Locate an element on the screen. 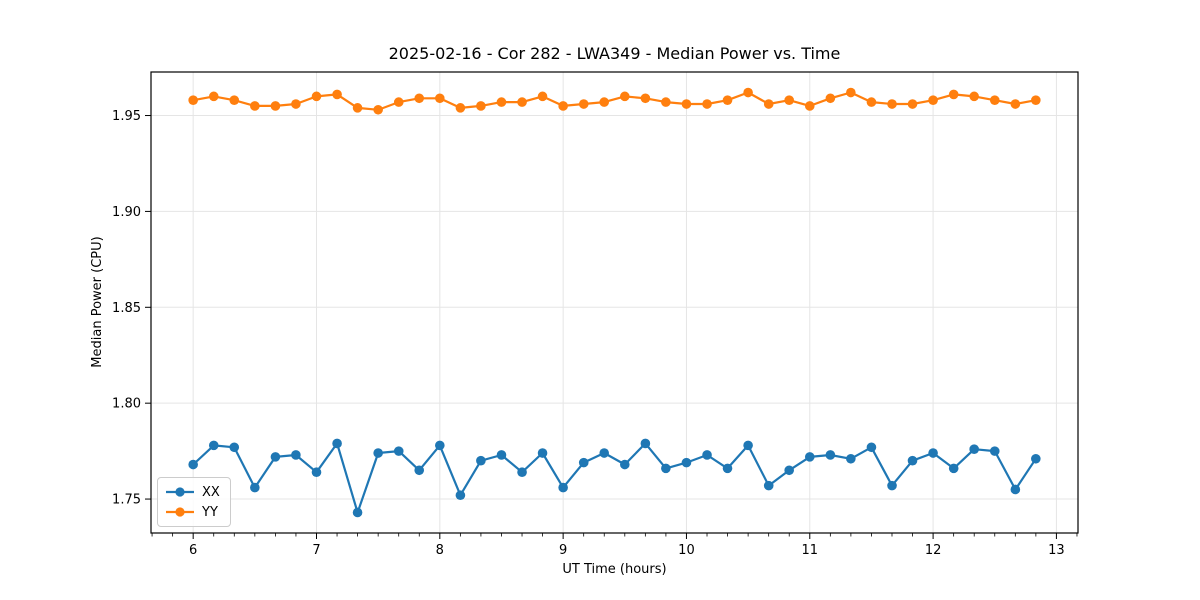  x-tick-label: 11 is located at coordinates (810, 550).